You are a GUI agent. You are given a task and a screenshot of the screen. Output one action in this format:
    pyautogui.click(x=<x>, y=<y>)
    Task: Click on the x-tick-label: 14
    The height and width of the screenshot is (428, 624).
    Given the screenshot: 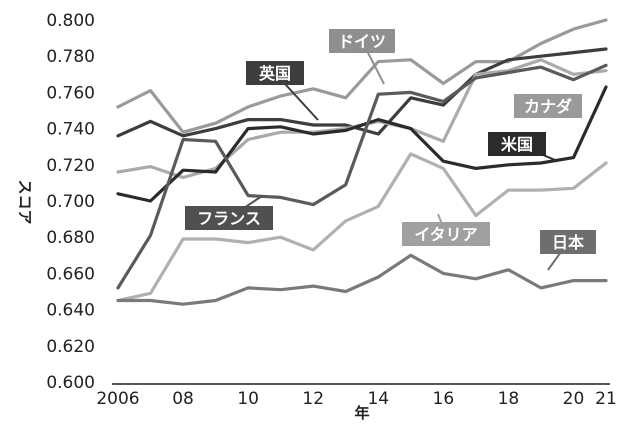 What is the action you would take?
    pyautogui.click(x=378, y=399)
    